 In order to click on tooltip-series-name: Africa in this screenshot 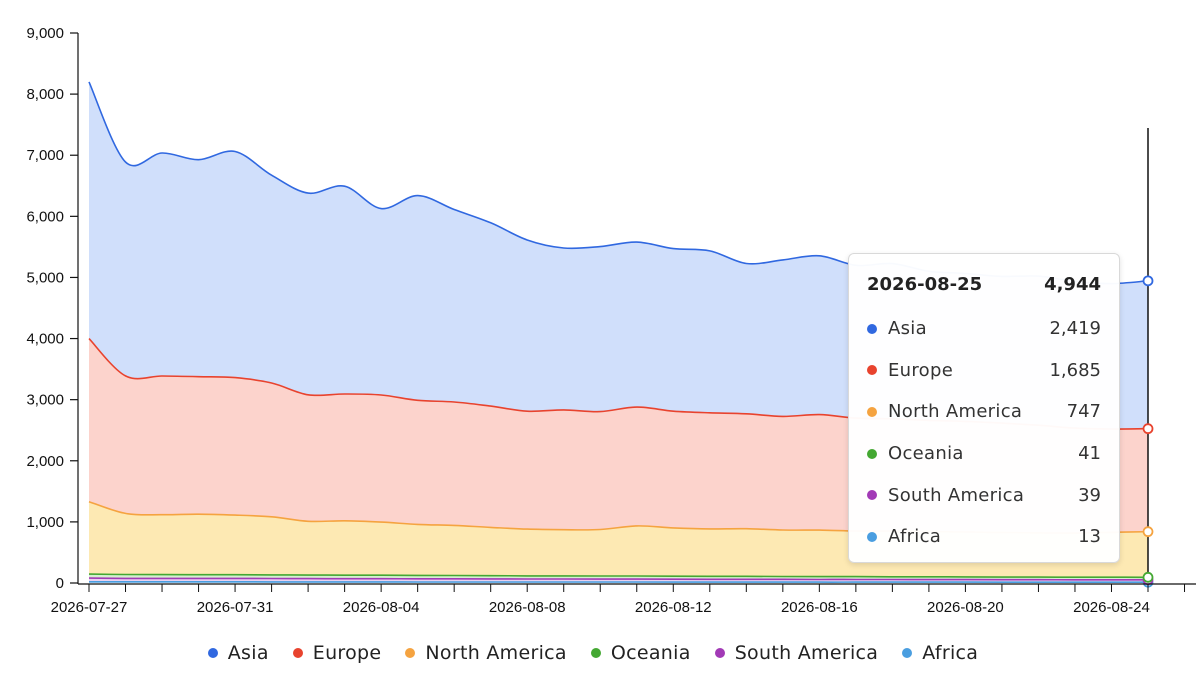, I will do `click(915, 537)`.